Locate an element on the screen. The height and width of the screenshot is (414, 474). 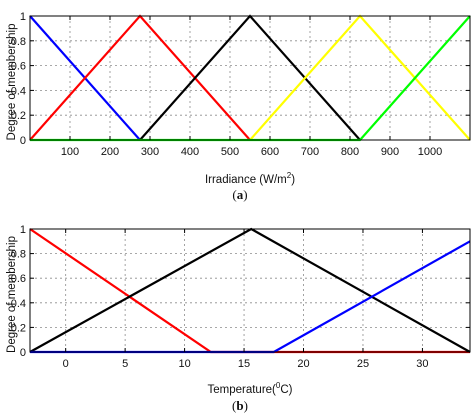
x-tick-label: 1000 is located at coordinates (430, 152).